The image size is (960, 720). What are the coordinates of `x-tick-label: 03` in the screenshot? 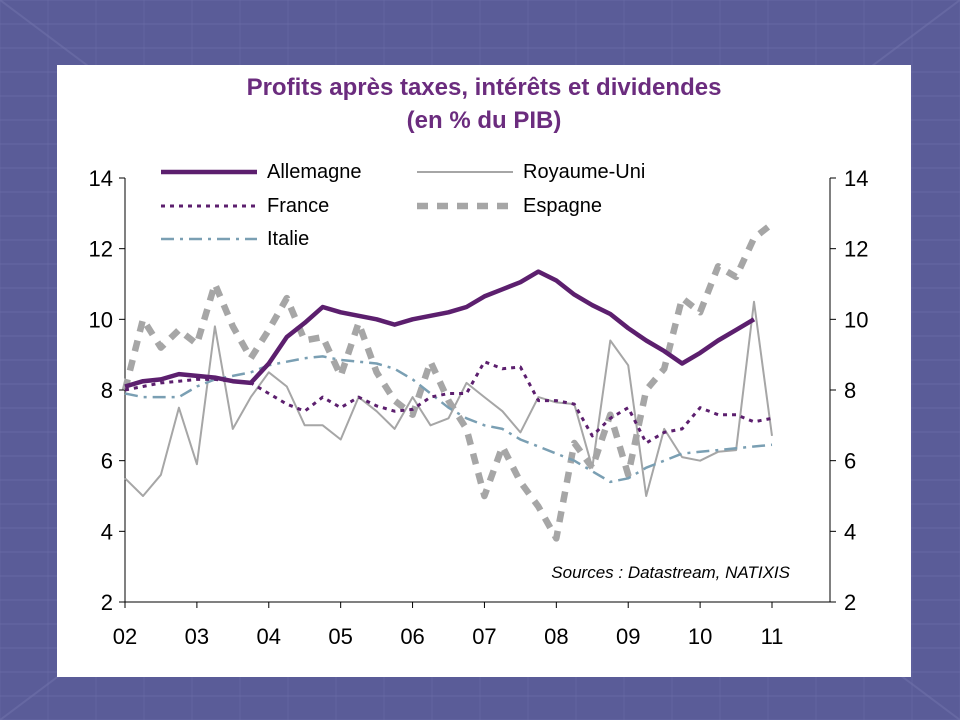 It's located at (197, 636).